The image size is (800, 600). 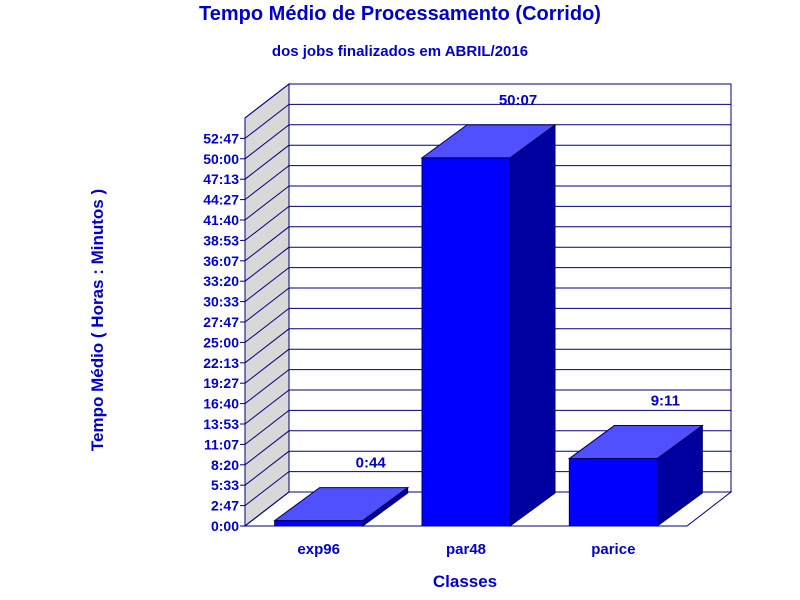 I want to click on y-tick-label: 52:47, so click(x=221, y=138).